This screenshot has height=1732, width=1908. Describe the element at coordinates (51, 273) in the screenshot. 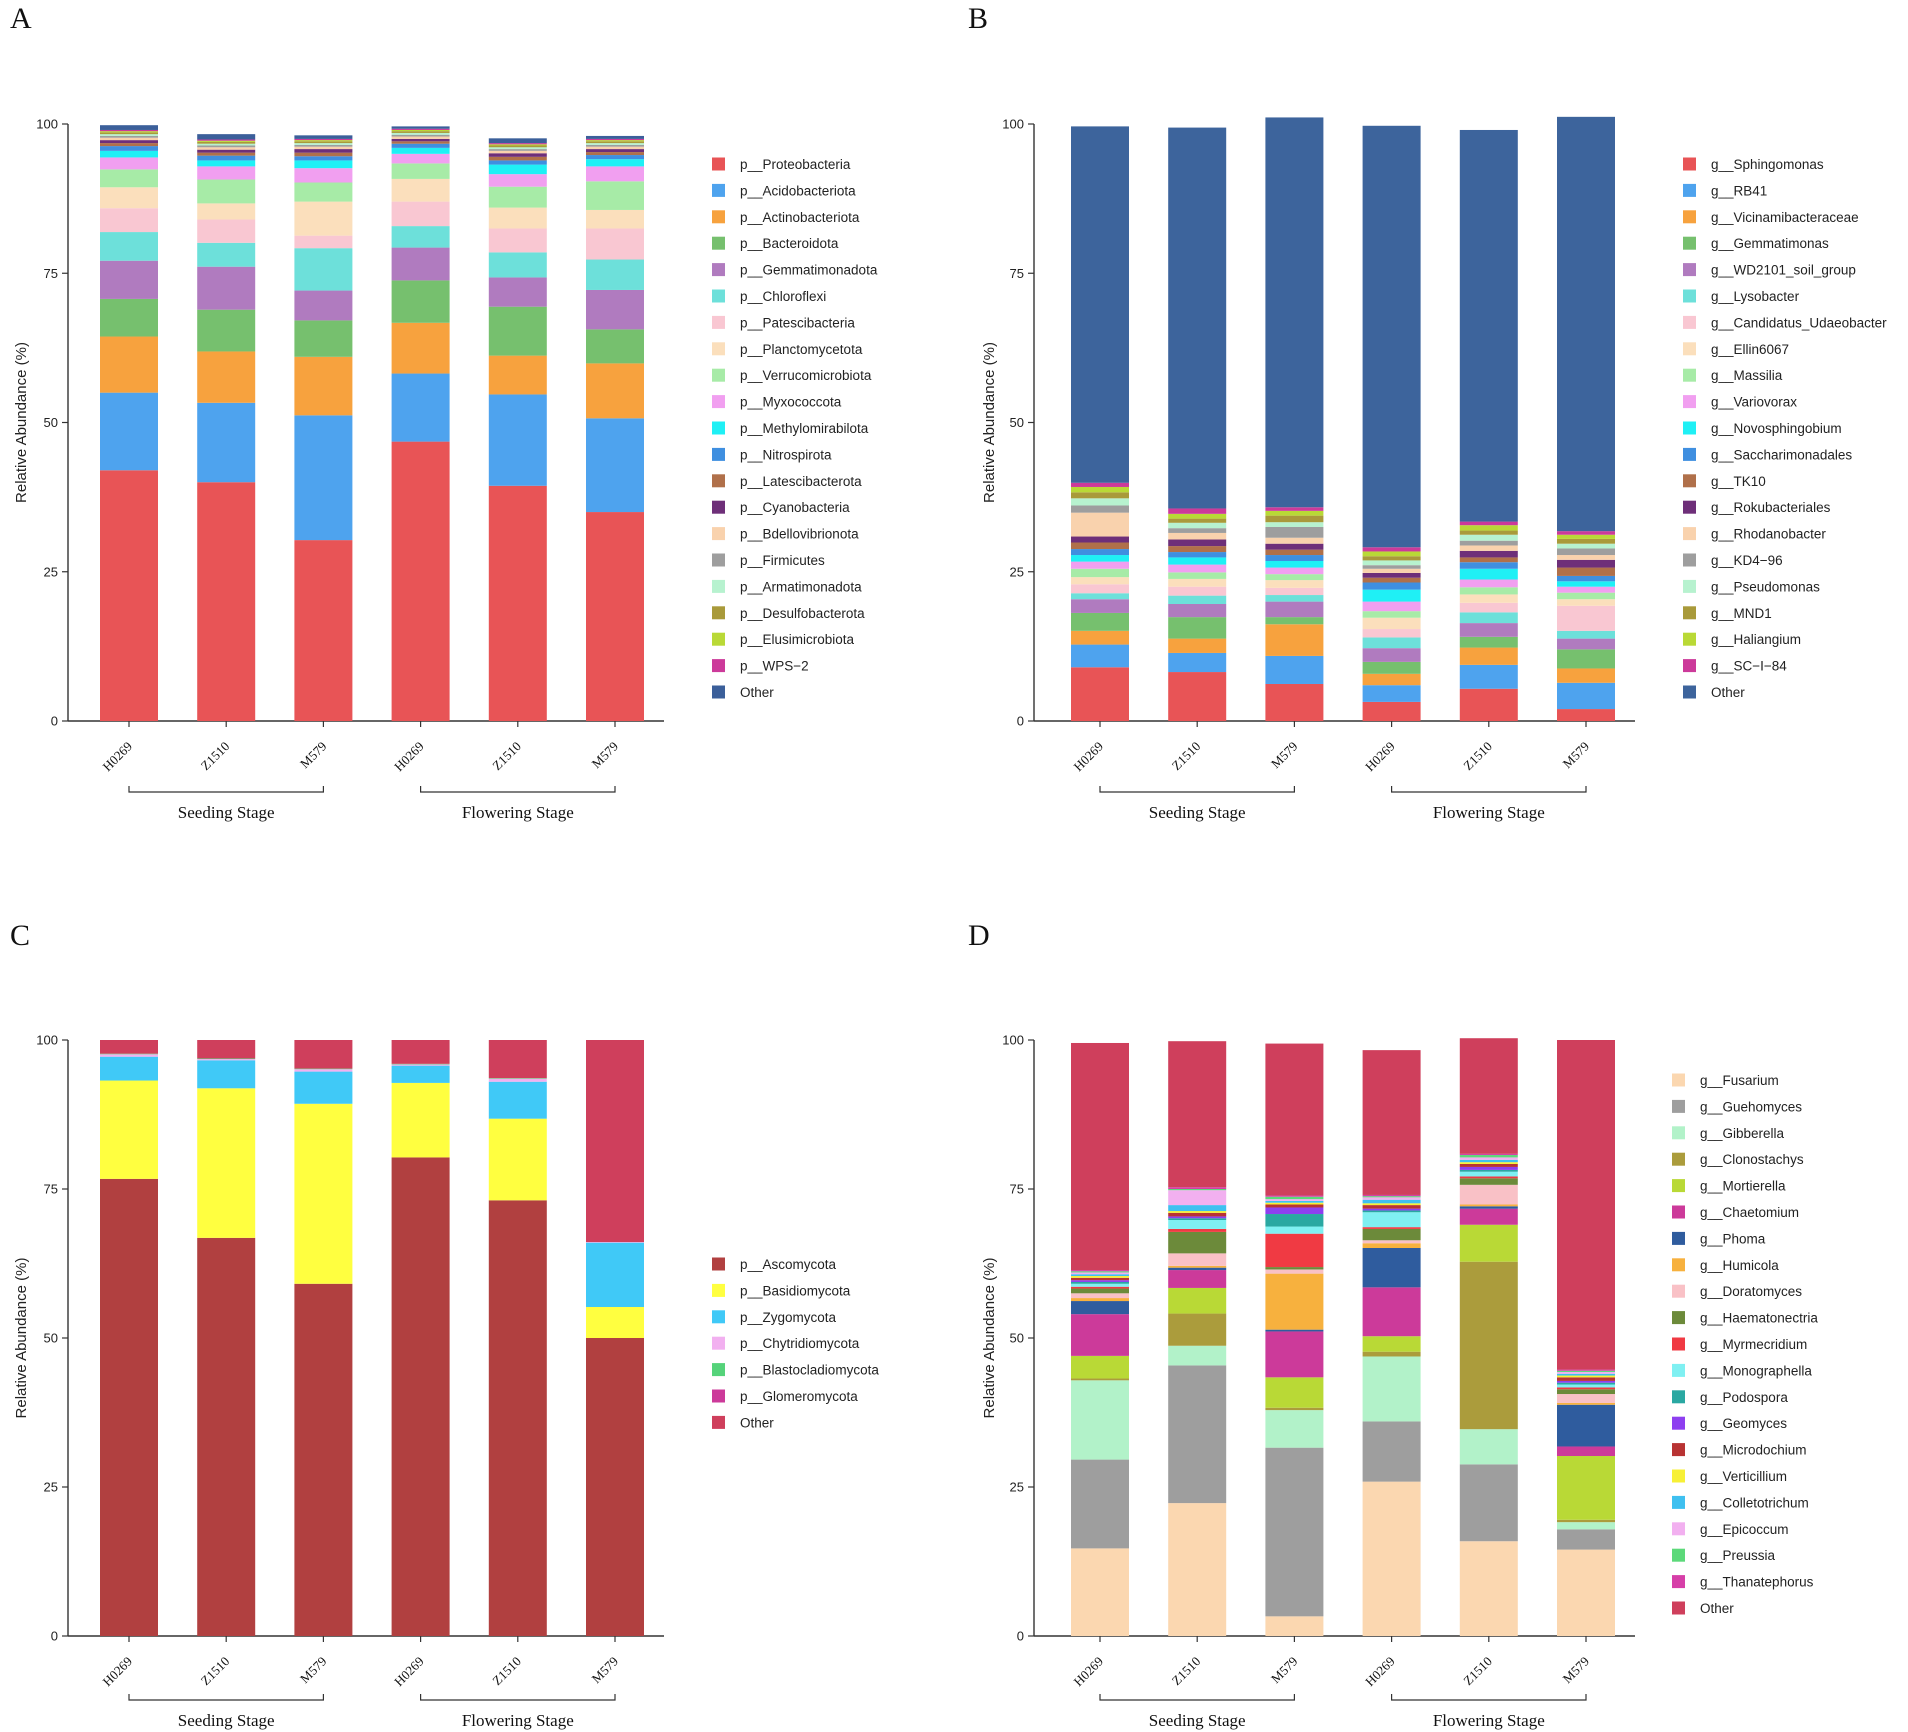

I see `y-tick-label: 75` at that location.